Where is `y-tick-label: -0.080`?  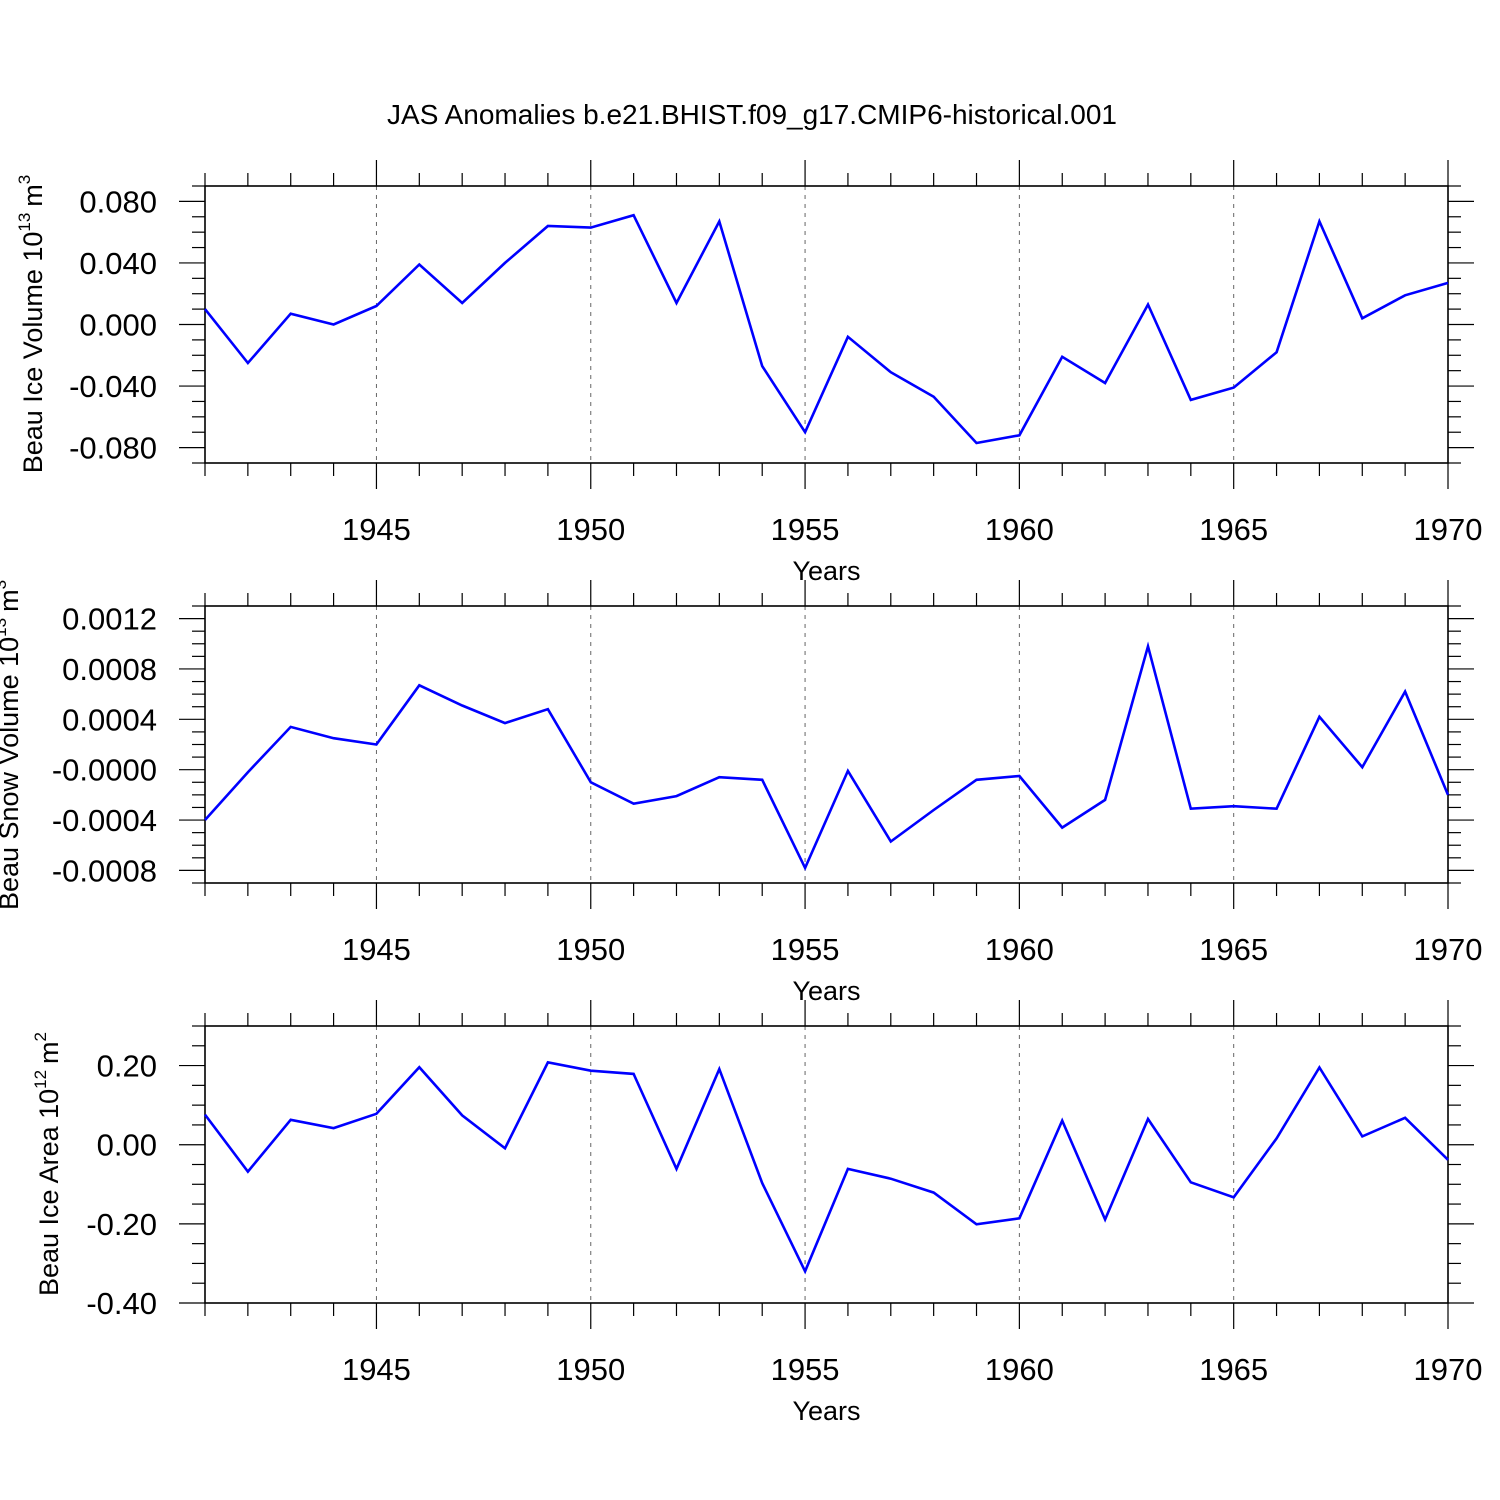
y-tick-label: -0.080 is located at coordinates (113, 448).